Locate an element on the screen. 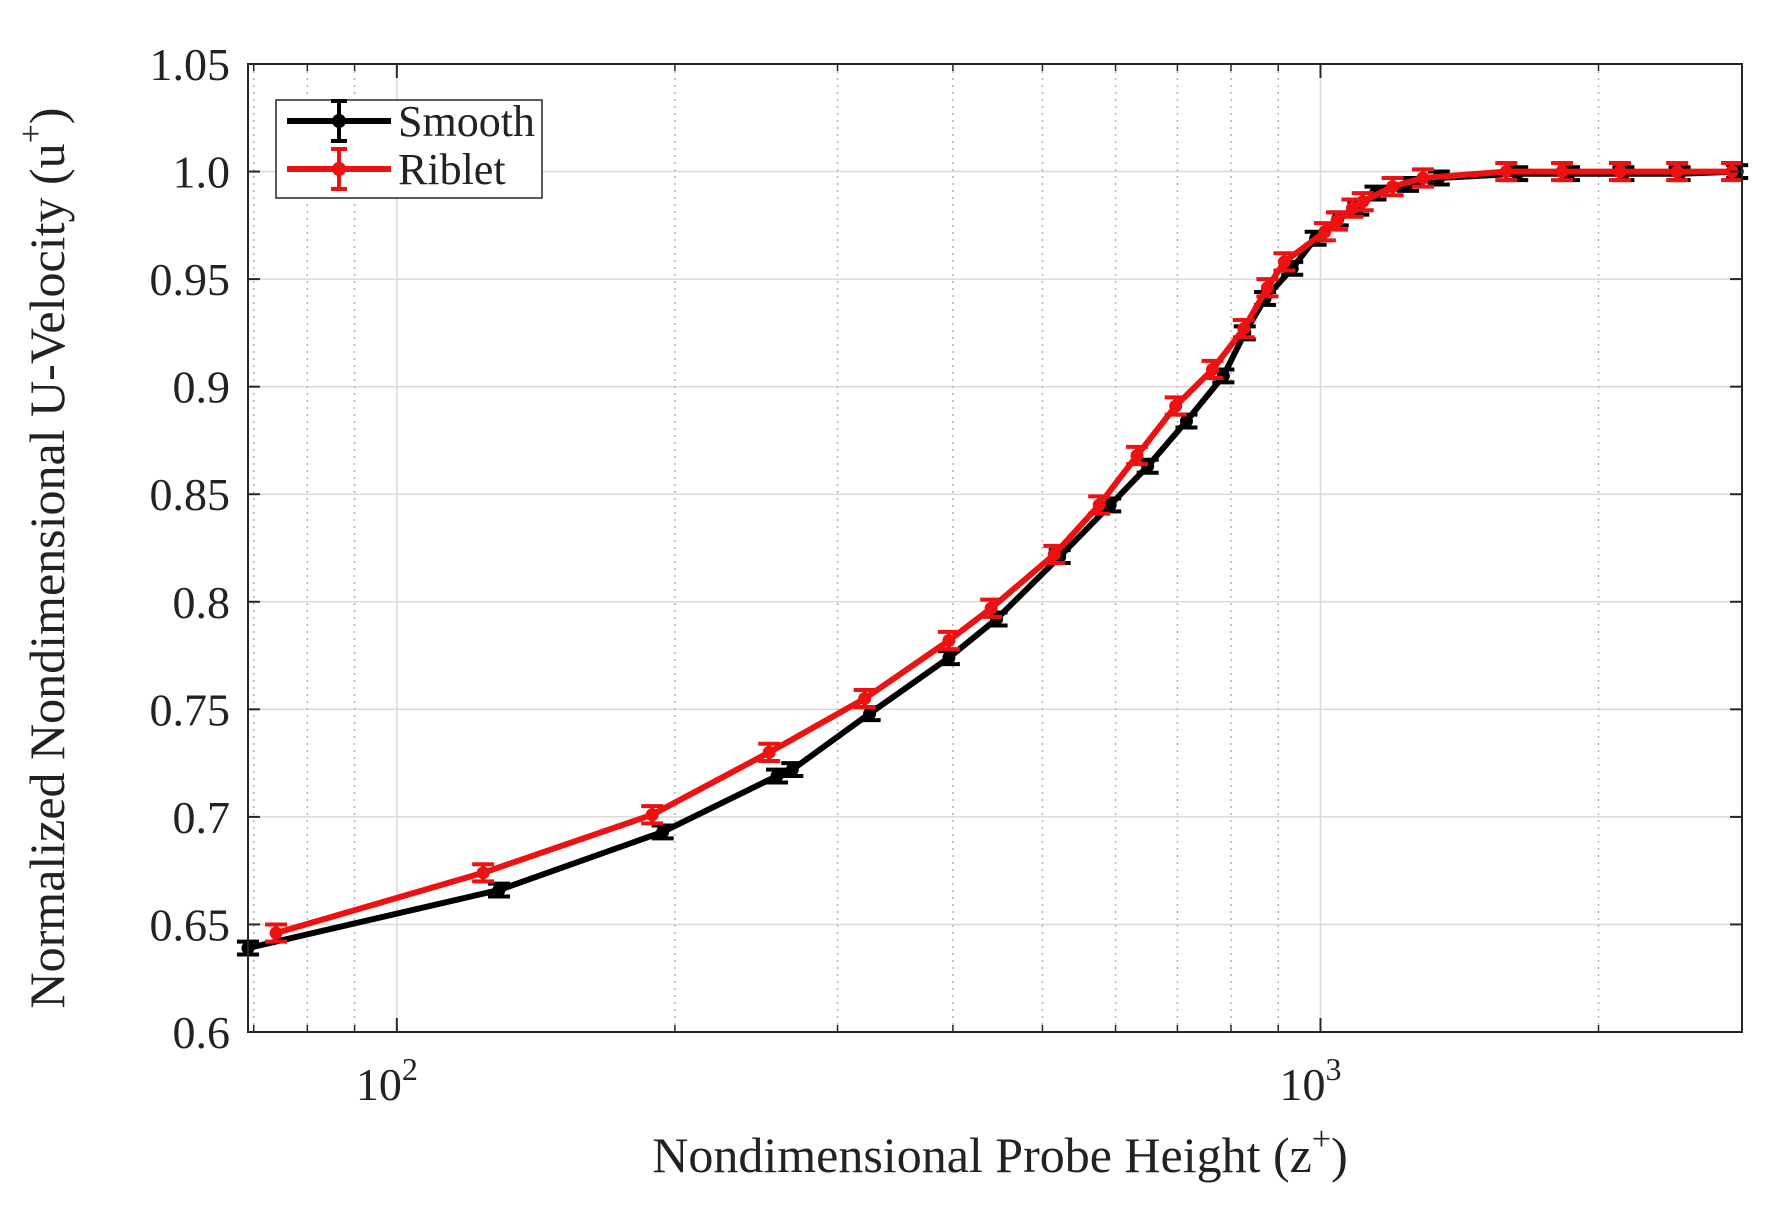 The height and width of the screenshot is (1227, 1766). y-tick-label: 1.05 is located at coordinates (190, 64).